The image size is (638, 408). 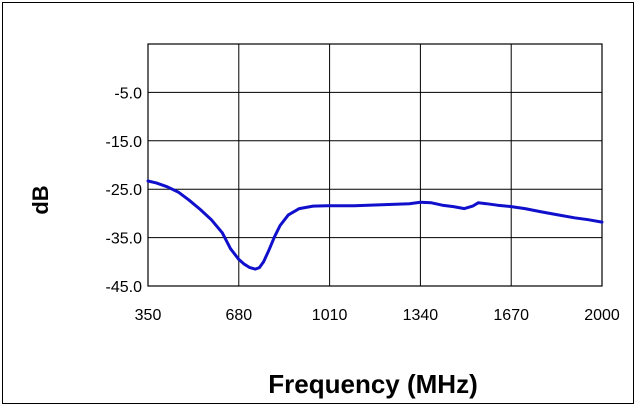 I want to click on x-tick-label-1: 680, so click(x=238, y=315).